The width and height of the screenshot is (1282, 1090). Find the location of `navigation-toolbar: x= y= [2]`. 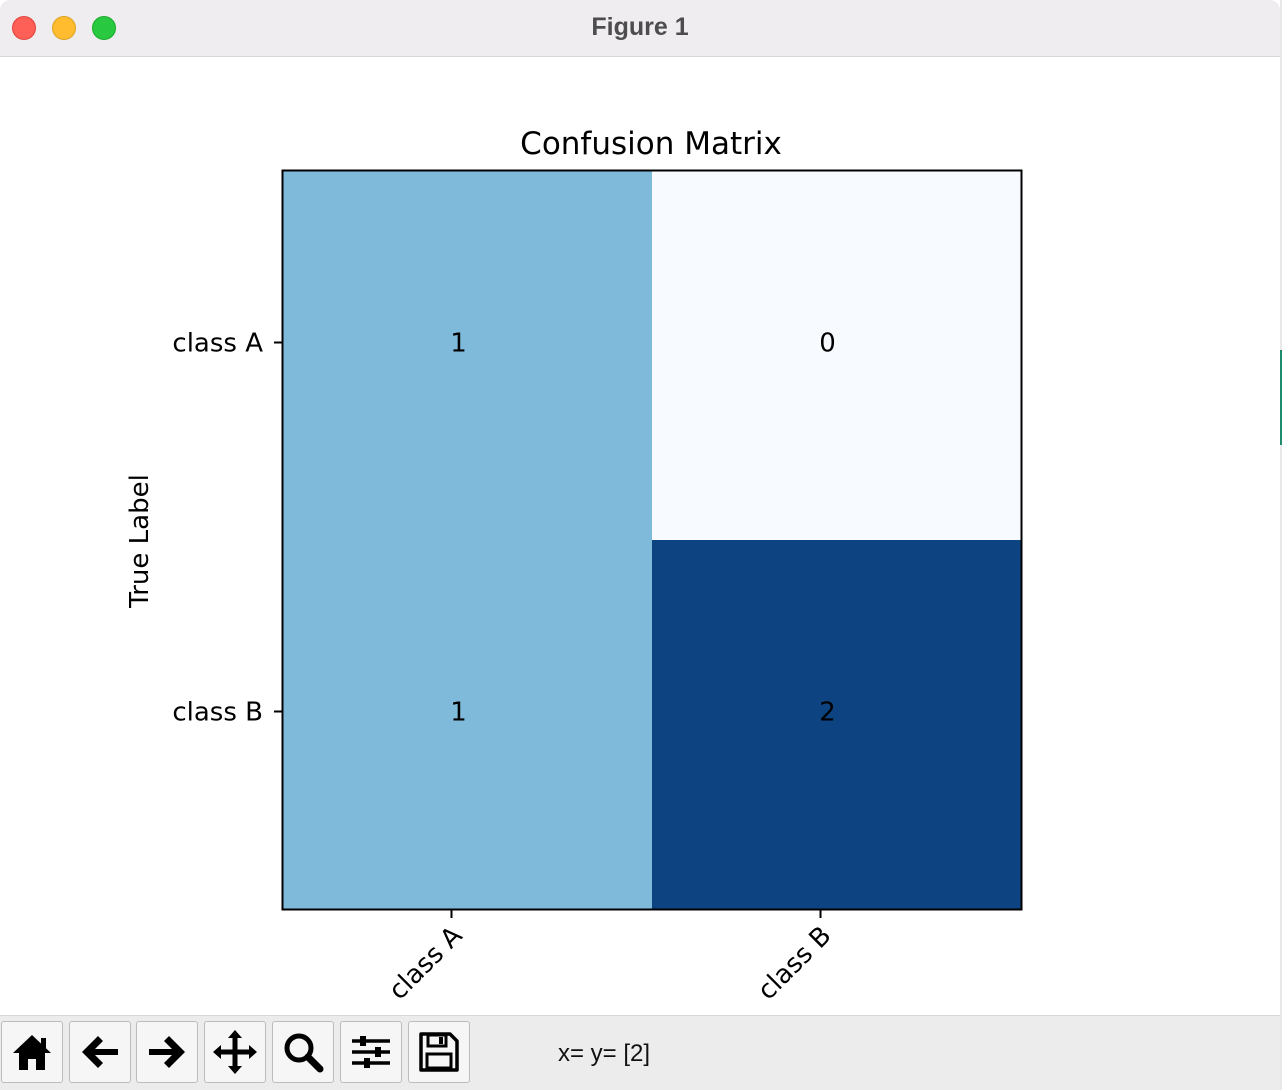

navigation-toolbar: x= y= [2] is located at coordinates (640, 1052).